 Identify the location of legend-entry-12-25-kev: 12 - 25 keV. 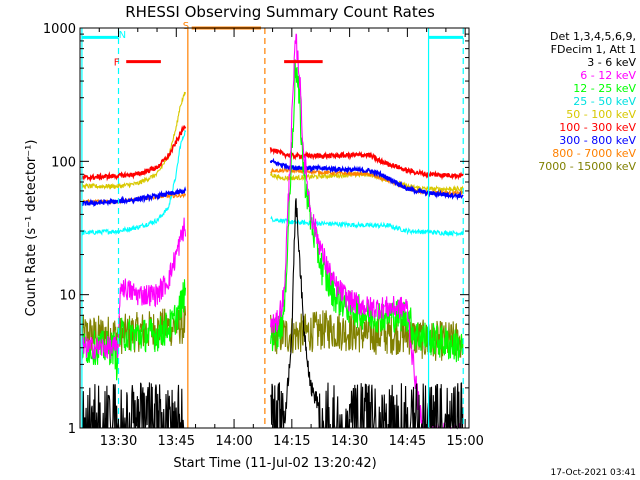
(604, 88).